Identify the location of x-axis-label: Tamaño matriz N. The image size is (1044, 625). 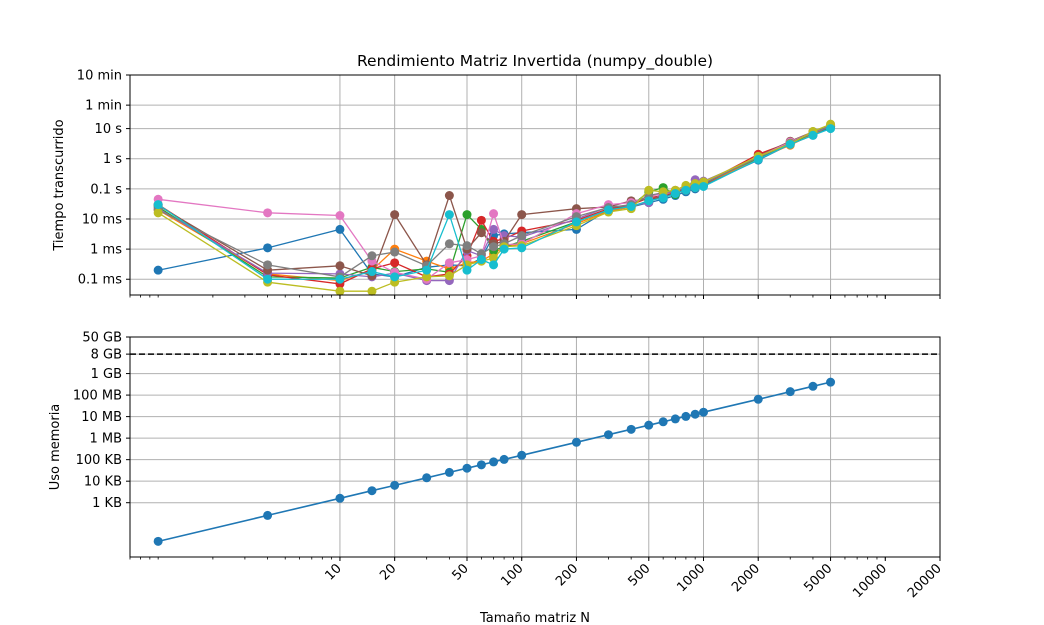
(534, 618).